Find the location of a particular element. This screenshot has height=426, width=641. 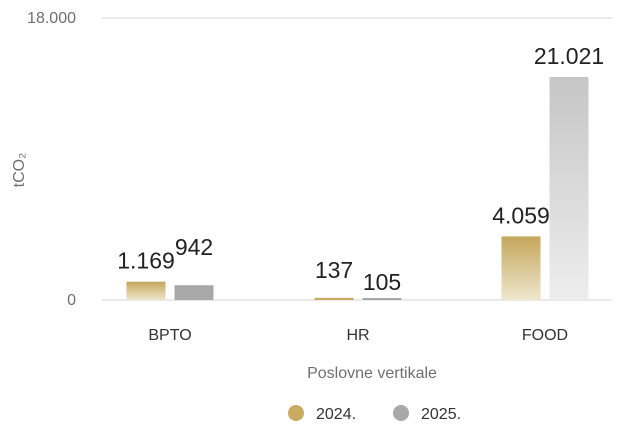

data-label: 1.169 is located at coordinates (146, 261).